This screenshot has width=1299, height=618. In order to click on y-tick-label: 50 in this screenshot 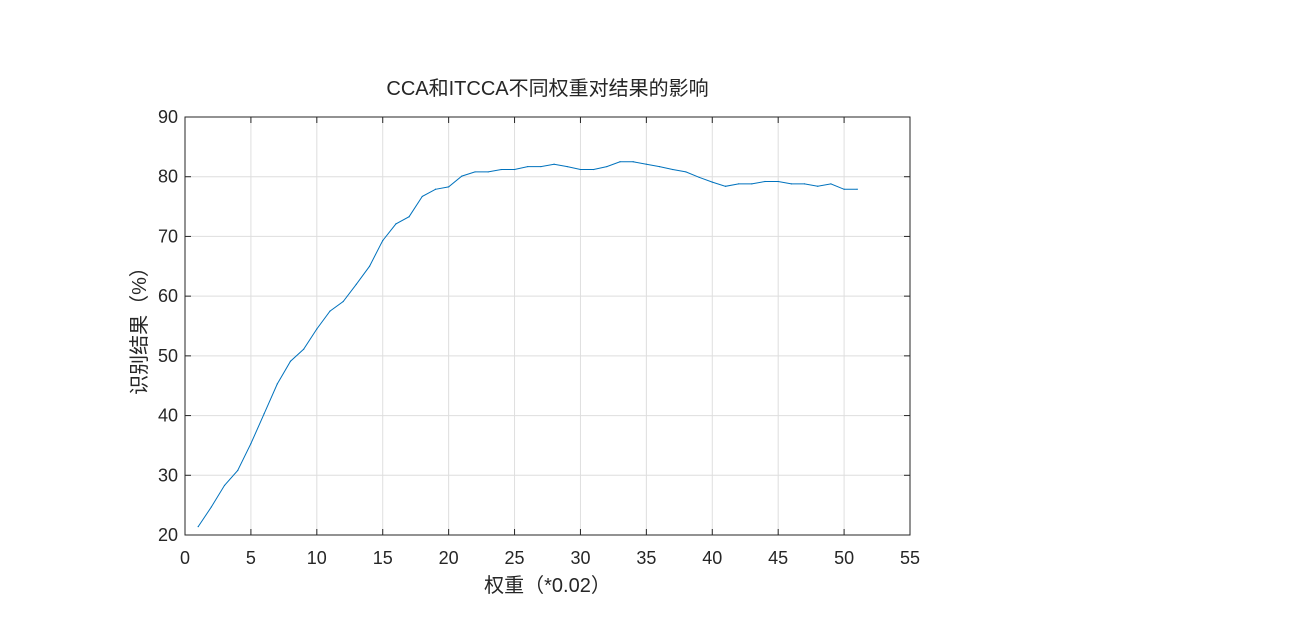, I will do `click(168, 356)`.